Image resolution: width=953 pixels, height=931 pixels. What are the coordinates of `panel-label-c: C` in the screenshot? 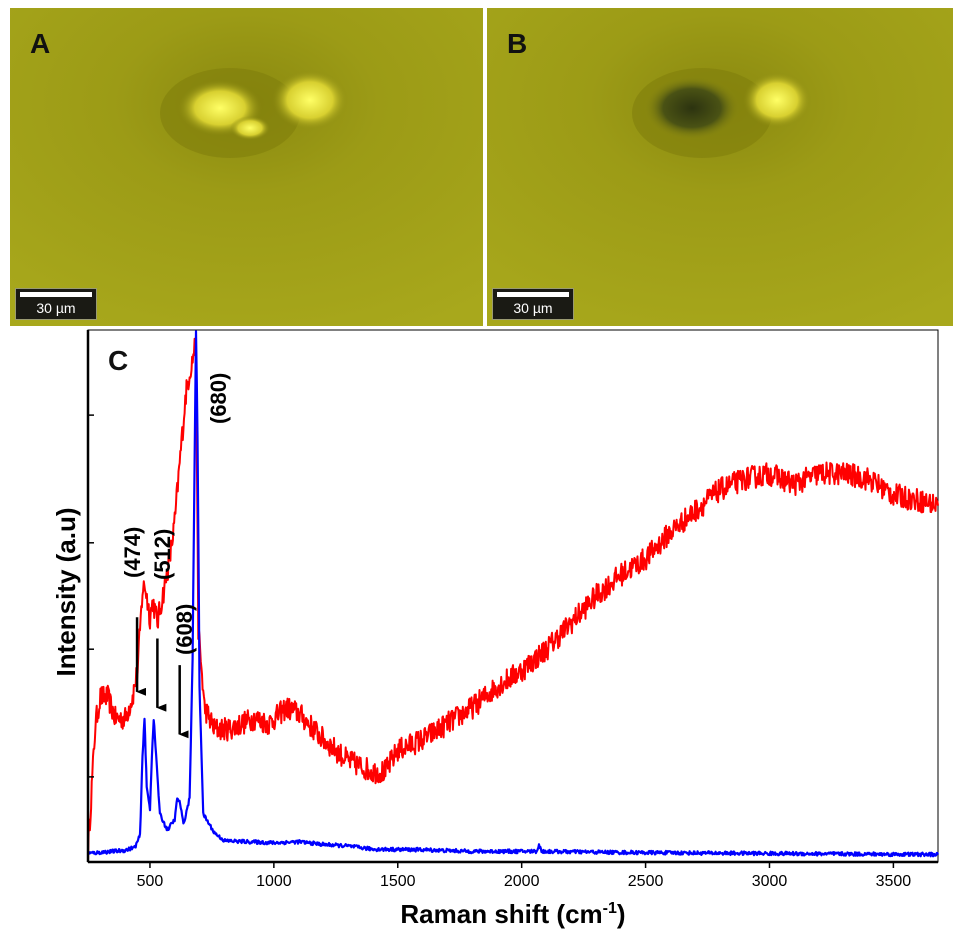 It's located at (118, 360).